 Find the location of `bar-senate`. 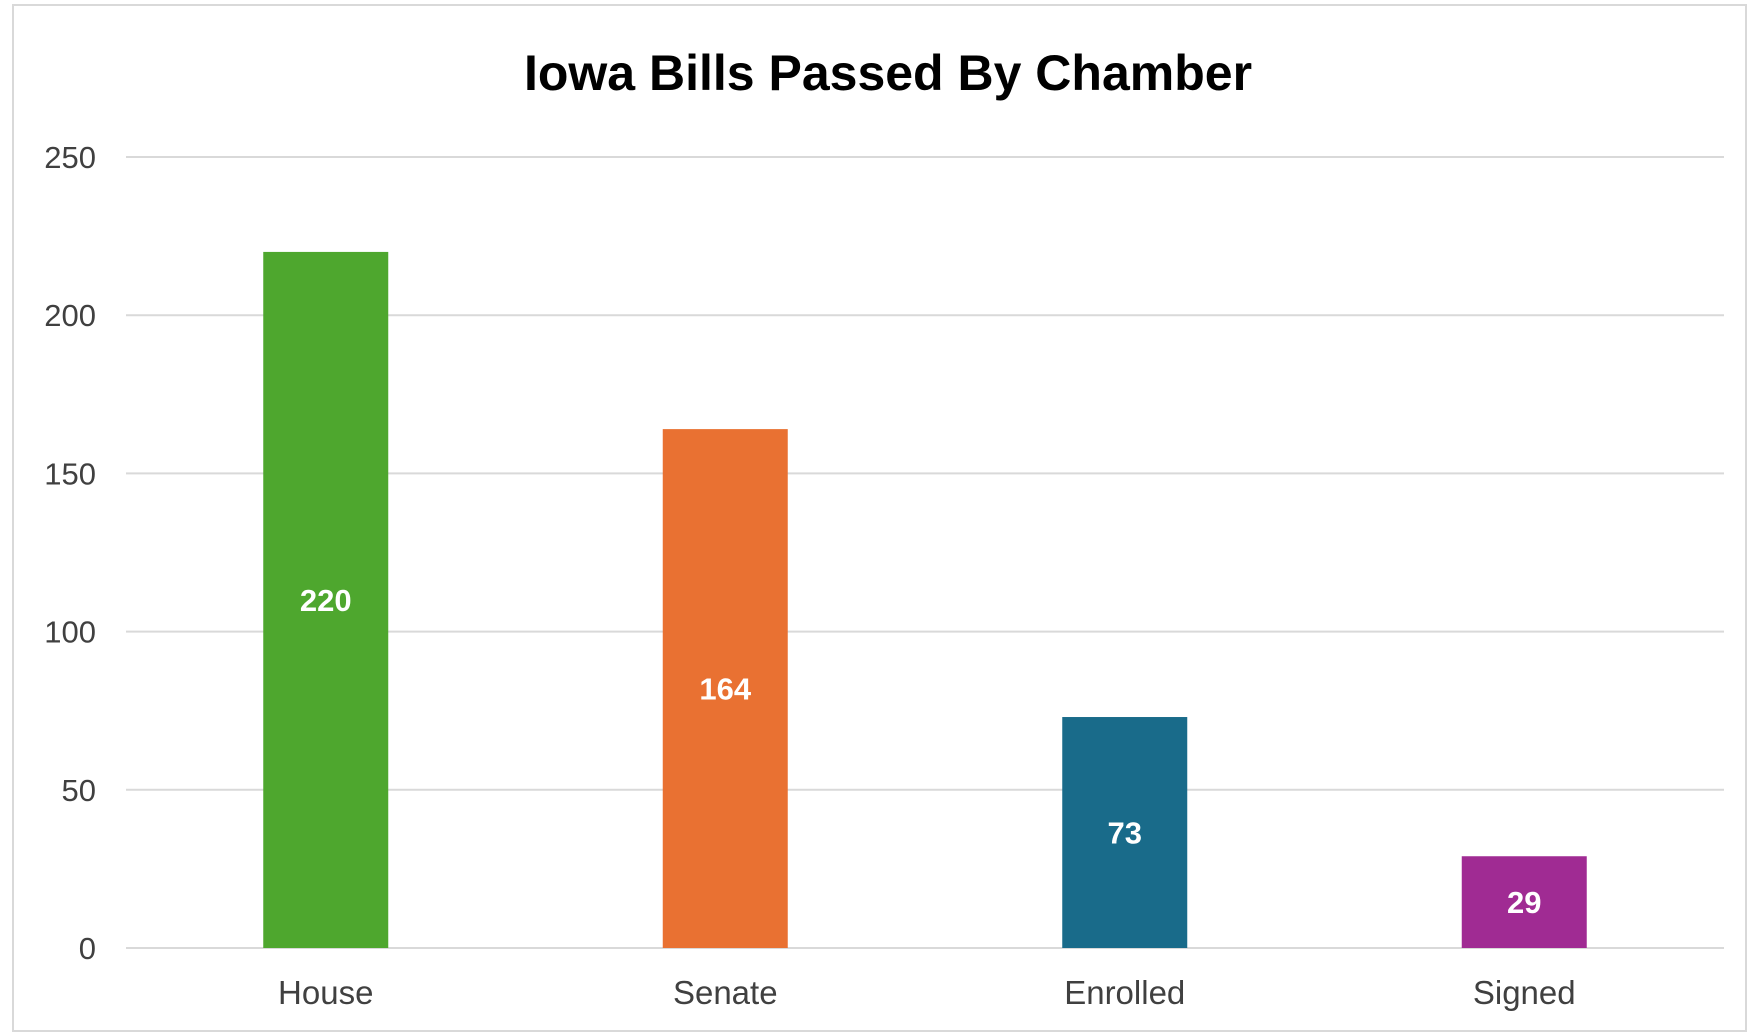

bar-senate is located at coordinates (725, 688).